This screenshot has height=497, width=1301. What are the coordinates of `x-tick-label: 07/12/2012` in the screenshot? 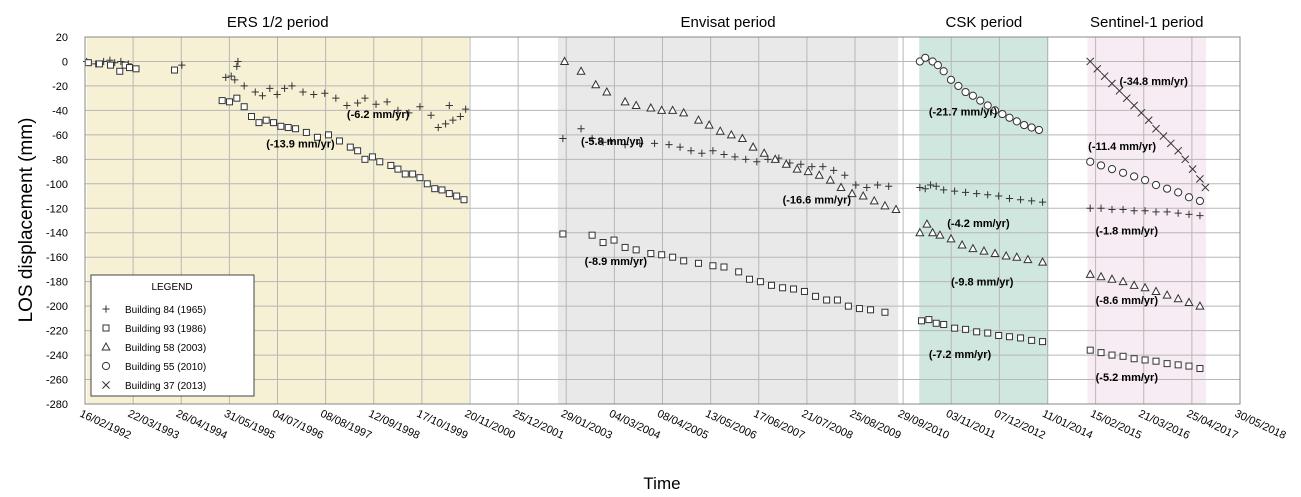 It's located at (1019, 425).